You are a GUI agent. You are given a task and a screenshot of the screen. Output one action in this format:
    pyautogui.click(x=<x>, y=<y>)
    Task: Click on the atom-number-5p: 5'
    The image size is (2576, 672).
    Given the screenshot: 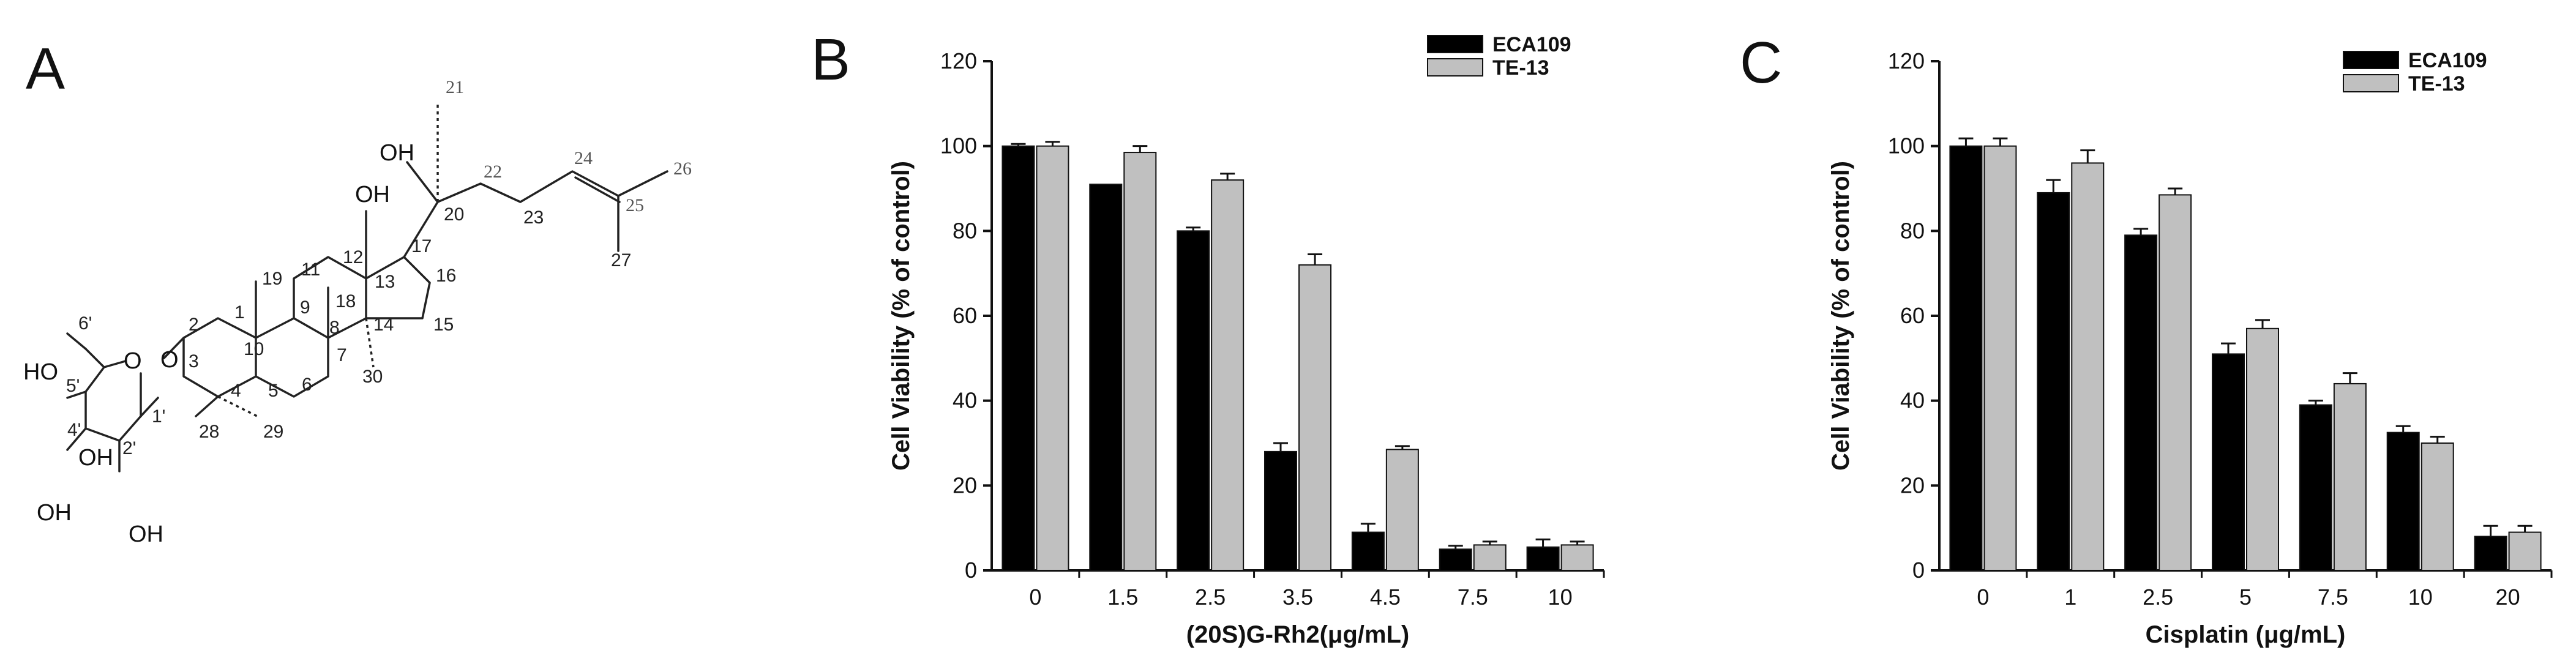 What is the action you would take?
    pyautogui.click(x=73, y=386)
    